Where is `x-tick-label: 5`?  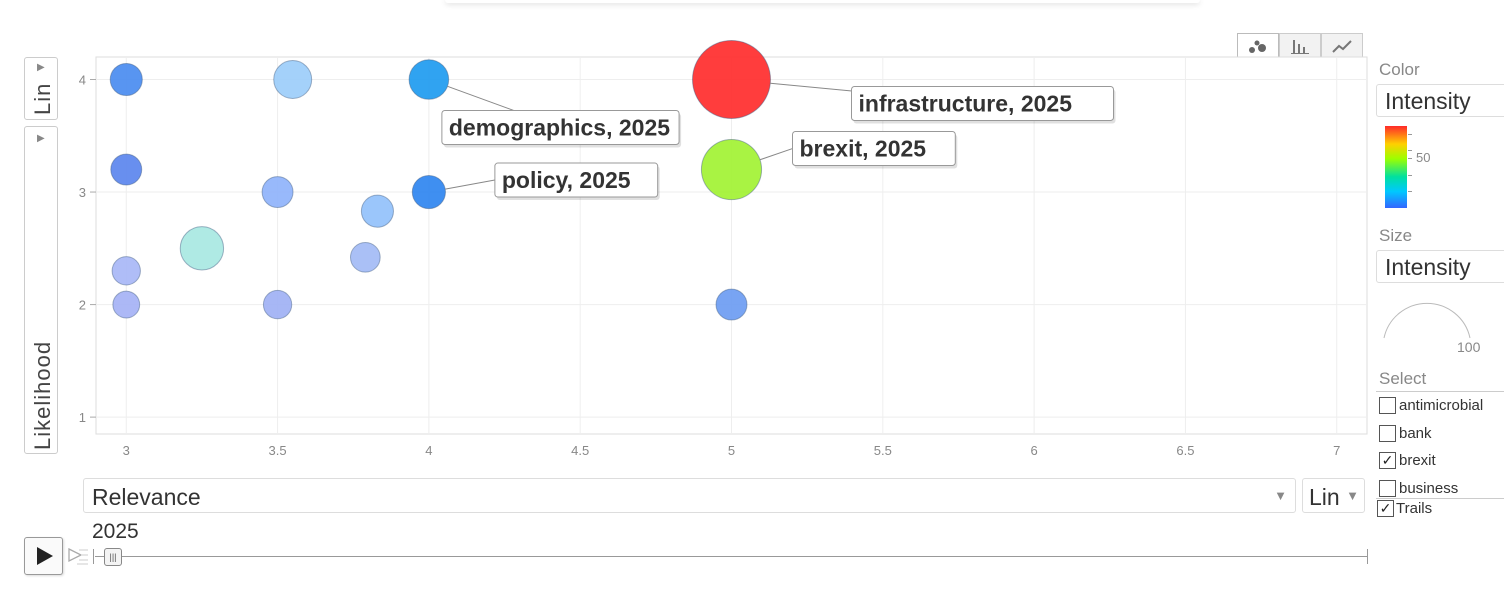 x-tick-label: 5 is located at coordinates (731, 450).